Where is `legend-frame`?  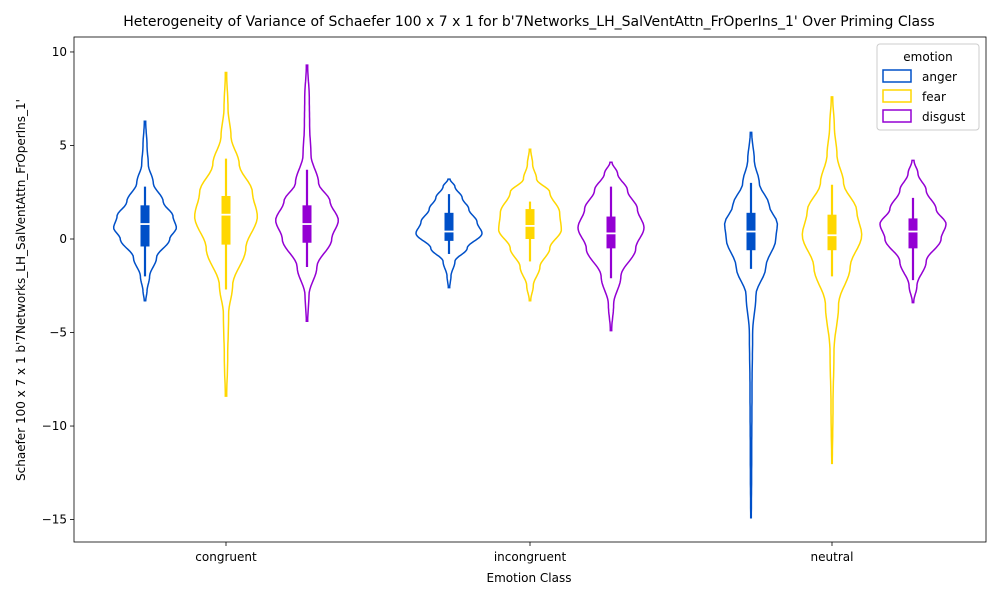 legend-frame is located at coordinates (928, 87).